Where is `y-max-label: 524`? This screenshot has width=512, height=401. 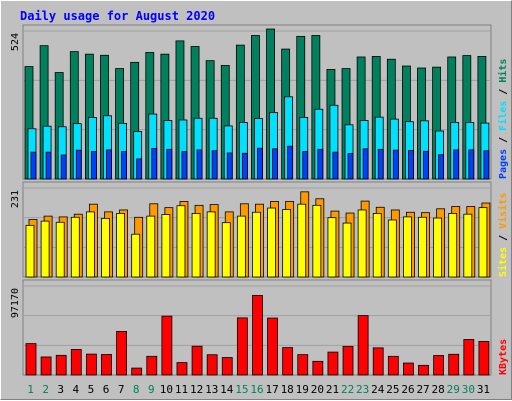 y-max-label: 524 is located at coordinates (15, 42).